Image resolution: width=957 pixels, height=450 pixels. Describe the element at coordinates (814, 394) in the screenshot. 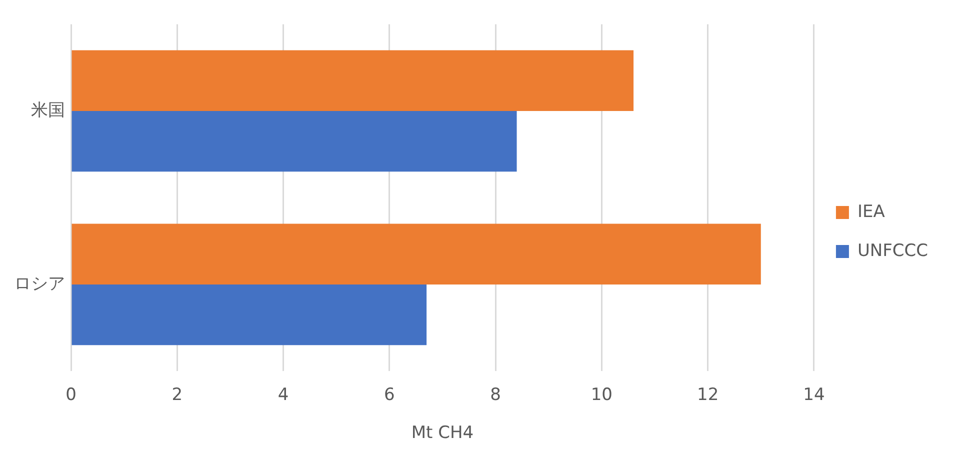

I see `x-tick-label: 14` at that location.